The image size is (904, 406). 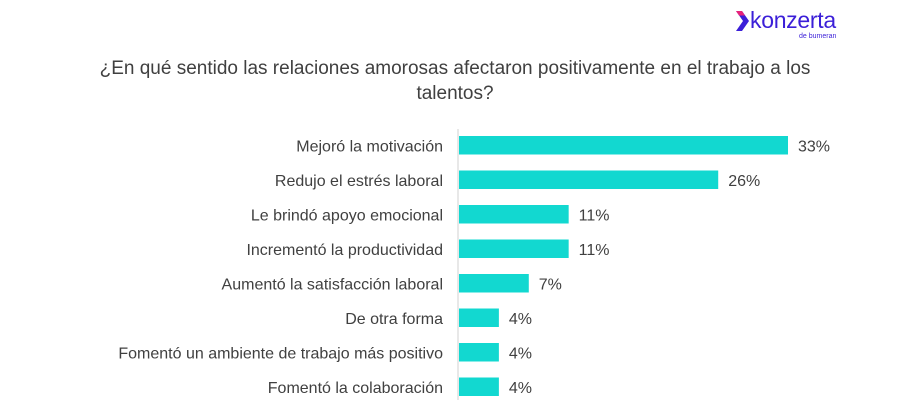 What do you see at coordinates (332, 284) in the screenshot?
I see `category-label: Aumentó la satisfacción laboral` at bounding box center [332, 284].